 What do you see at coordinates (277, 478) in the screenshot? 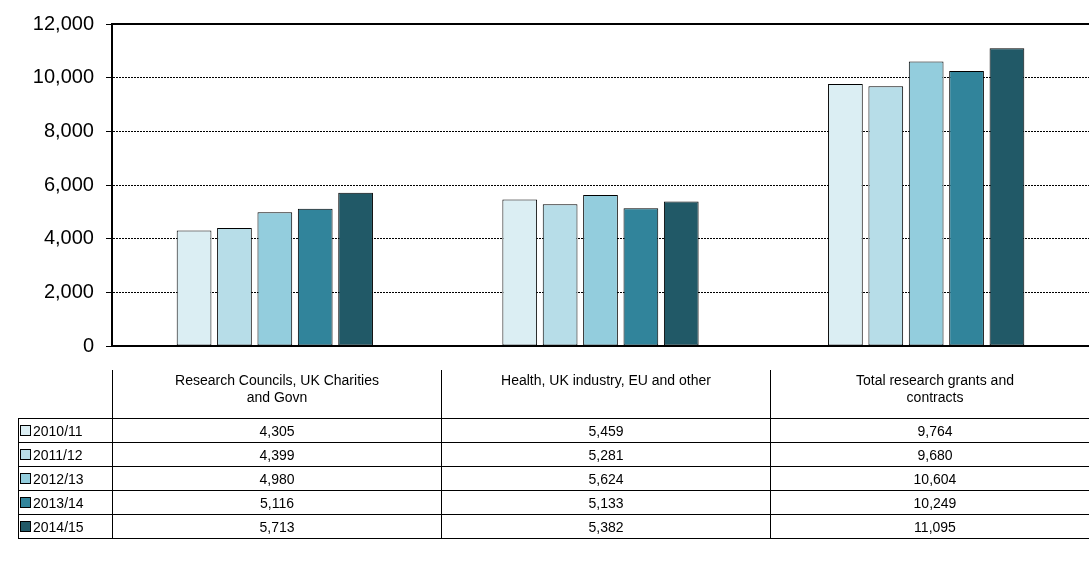
I see `data-label: 4,980` at bounding box center [277, 478].